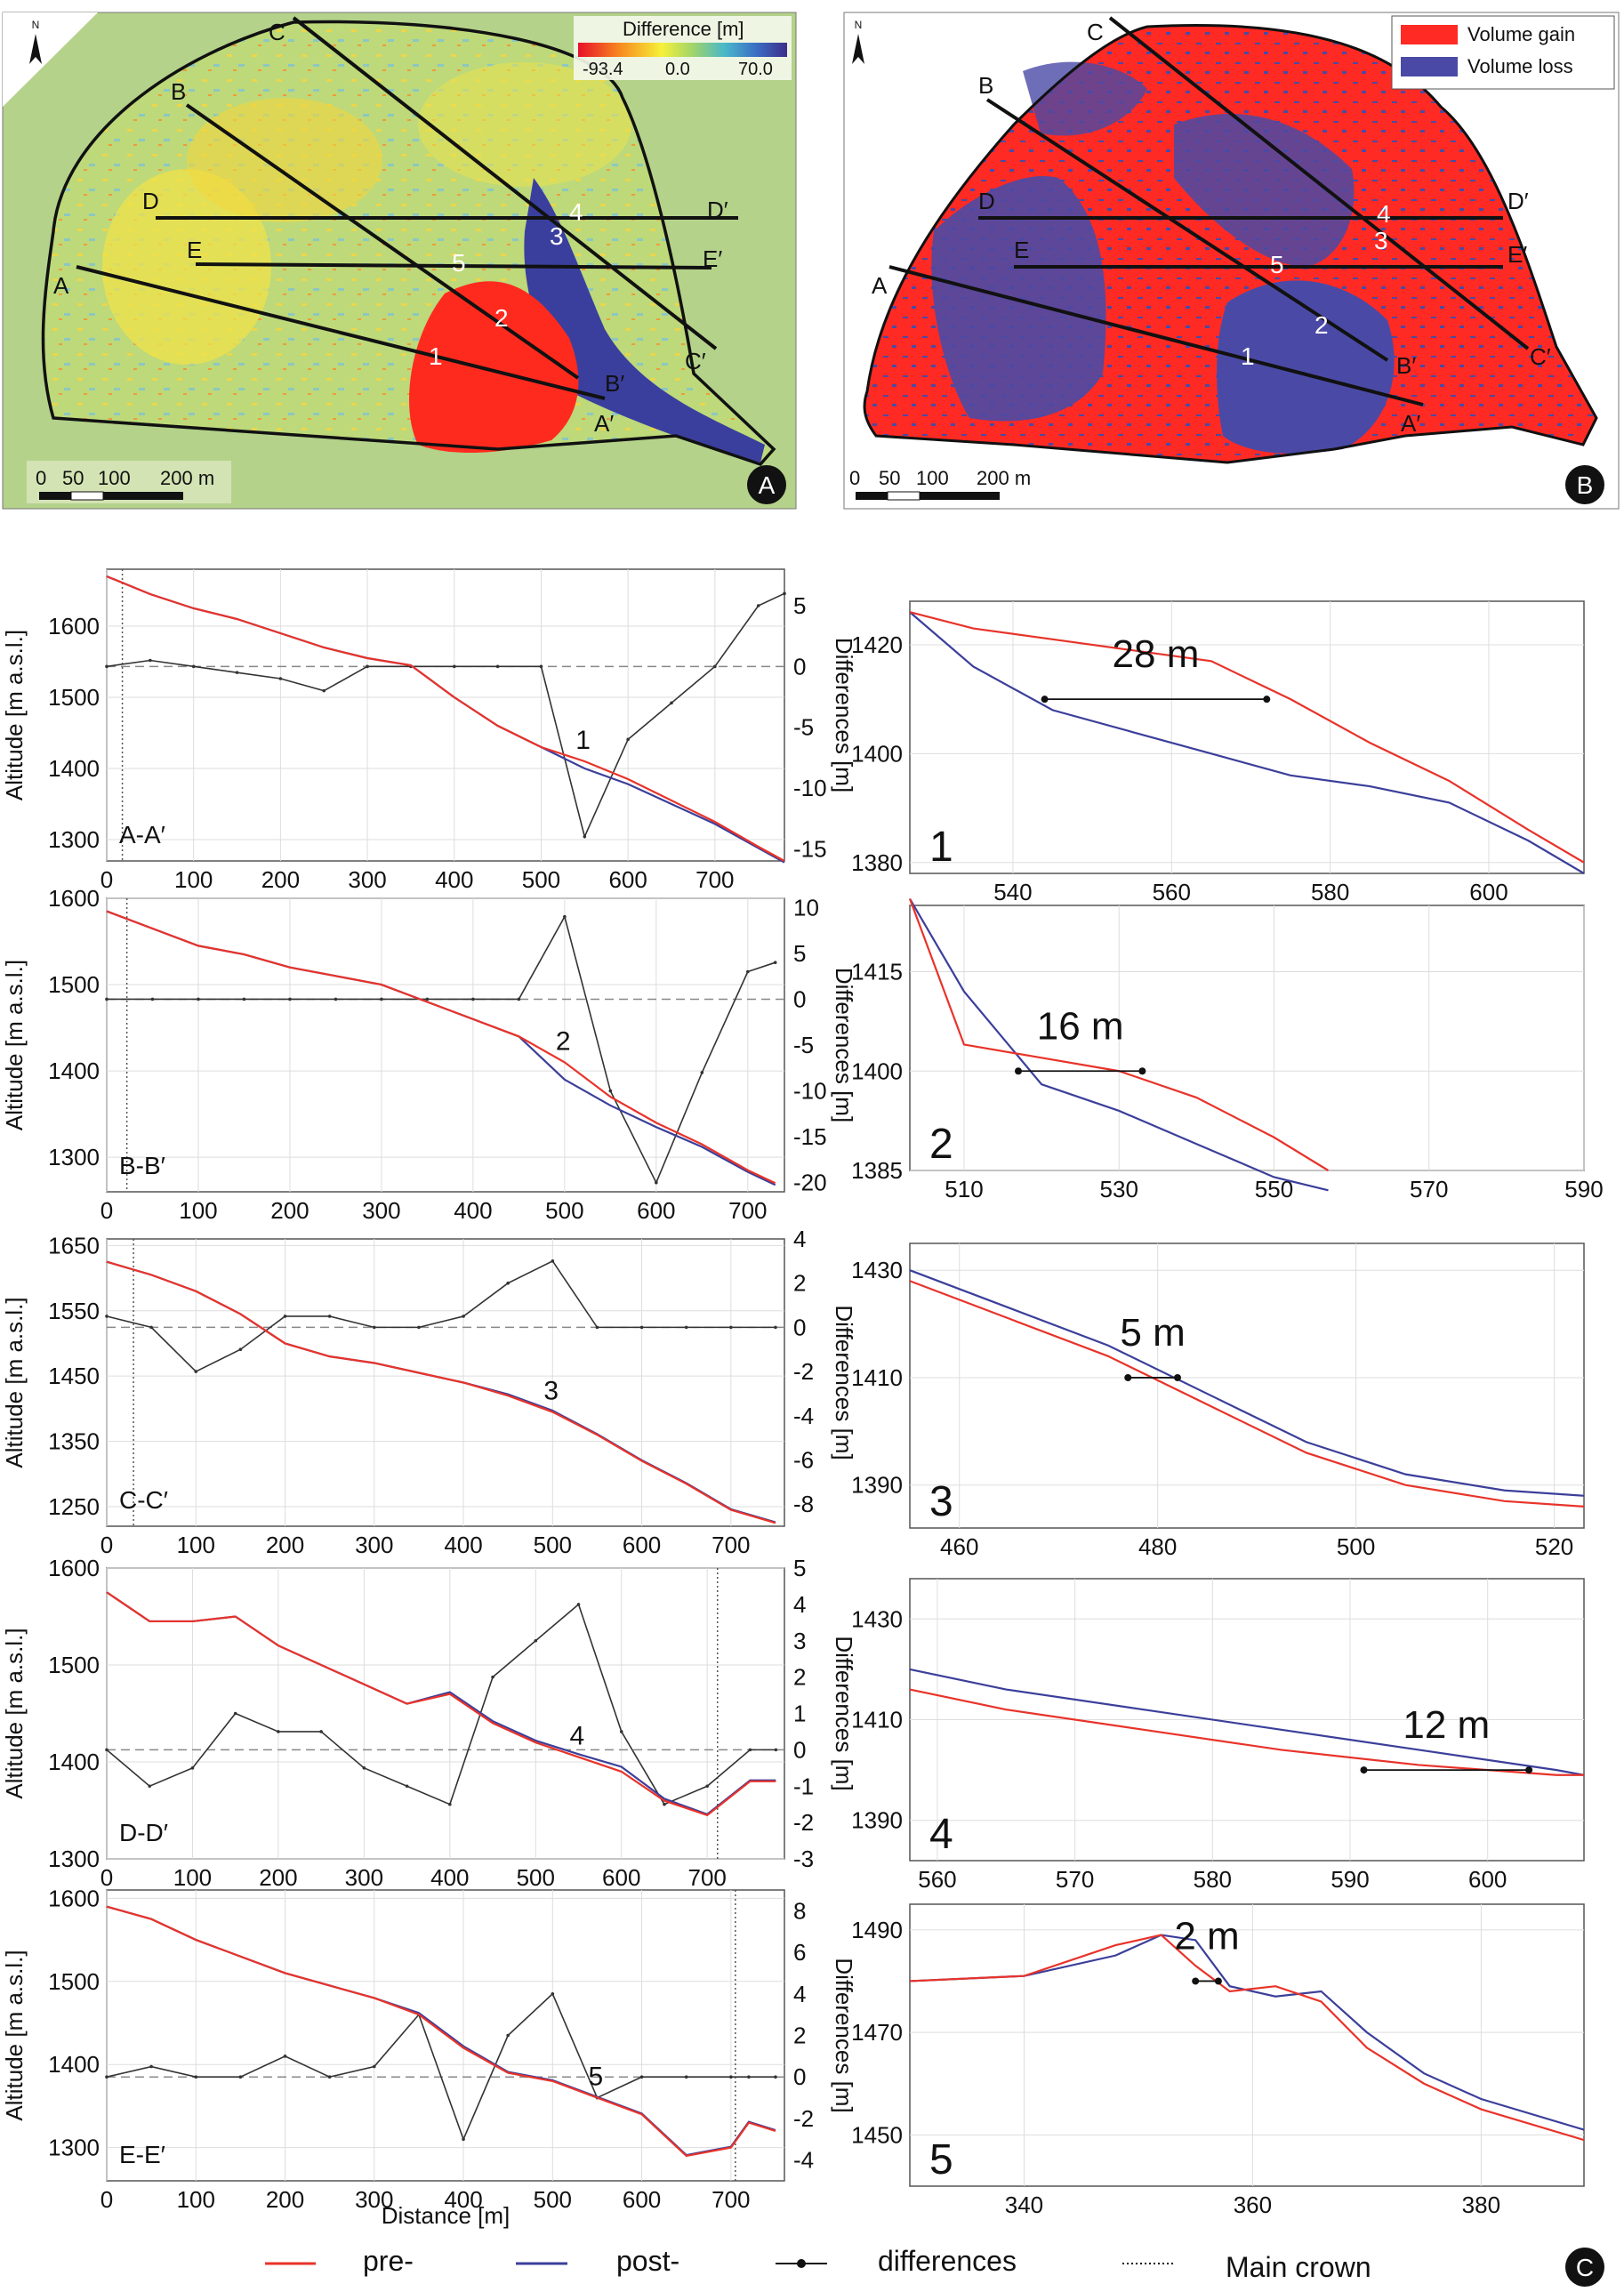 This screenshot has height=2292, width=1624. I want to click on line-a-a, so click(341, 332).